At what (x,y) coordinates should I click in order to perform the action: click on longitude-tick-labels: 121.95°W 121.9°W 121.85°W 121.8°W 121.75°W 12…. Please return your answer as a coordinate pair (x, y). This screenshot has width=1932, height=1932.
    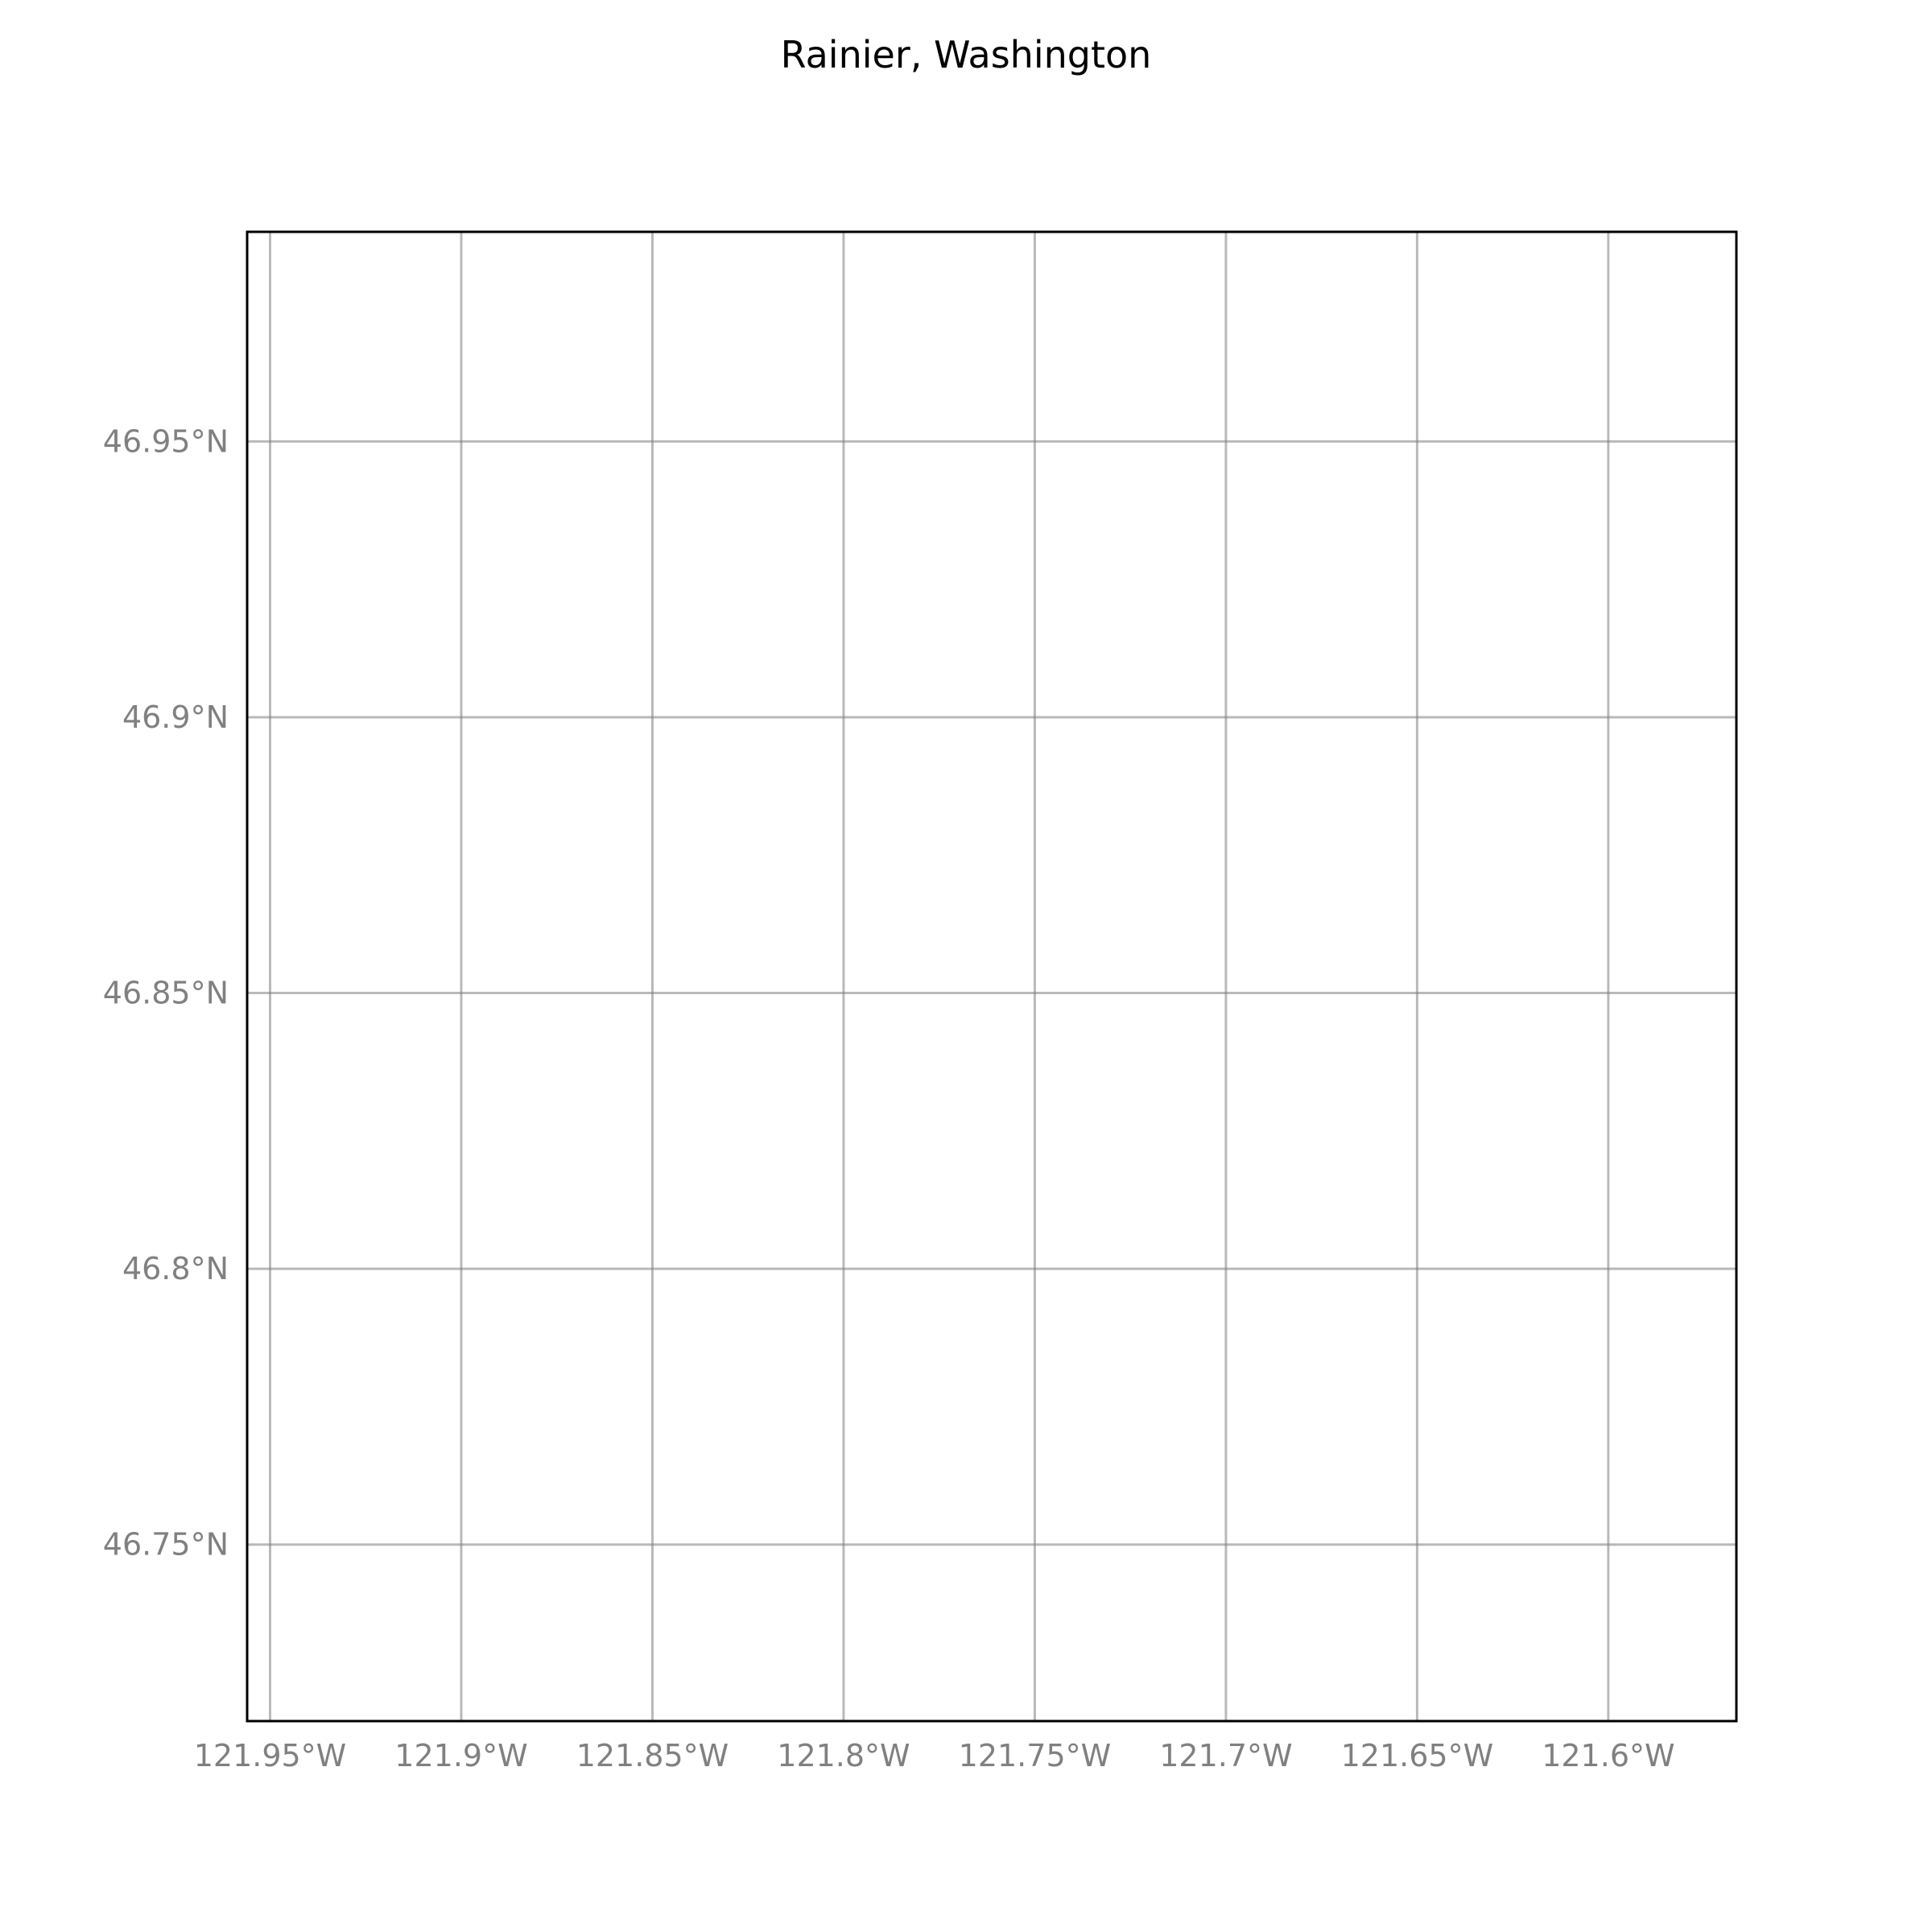
    Looking at the image, I should click on (934, 1755).